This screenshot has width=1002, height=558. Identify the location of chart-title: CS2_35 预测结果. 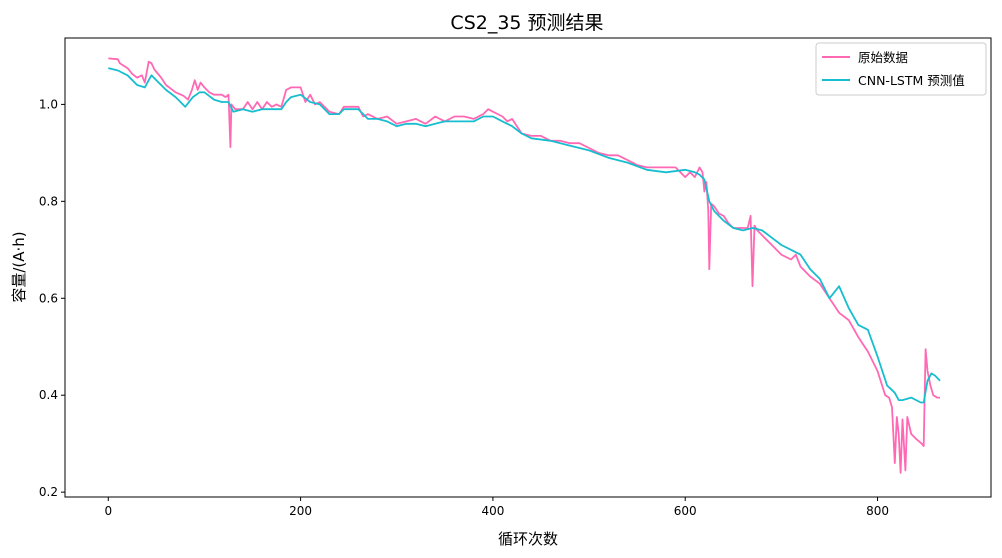
(526, 23).